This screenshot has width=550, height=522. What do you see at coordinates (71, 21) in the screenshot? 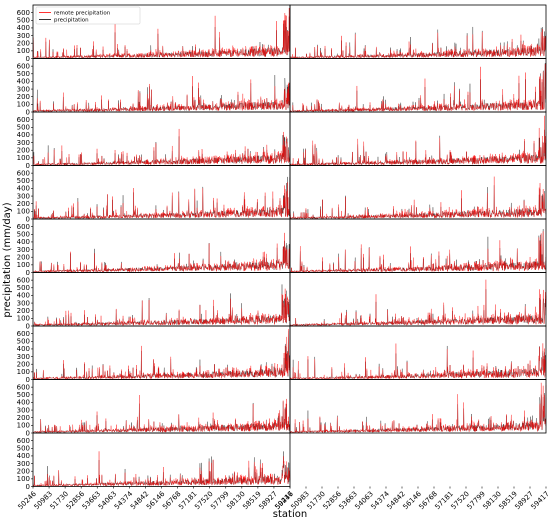
I see `legend-label: precipitation` at bounding box center [71, 21].